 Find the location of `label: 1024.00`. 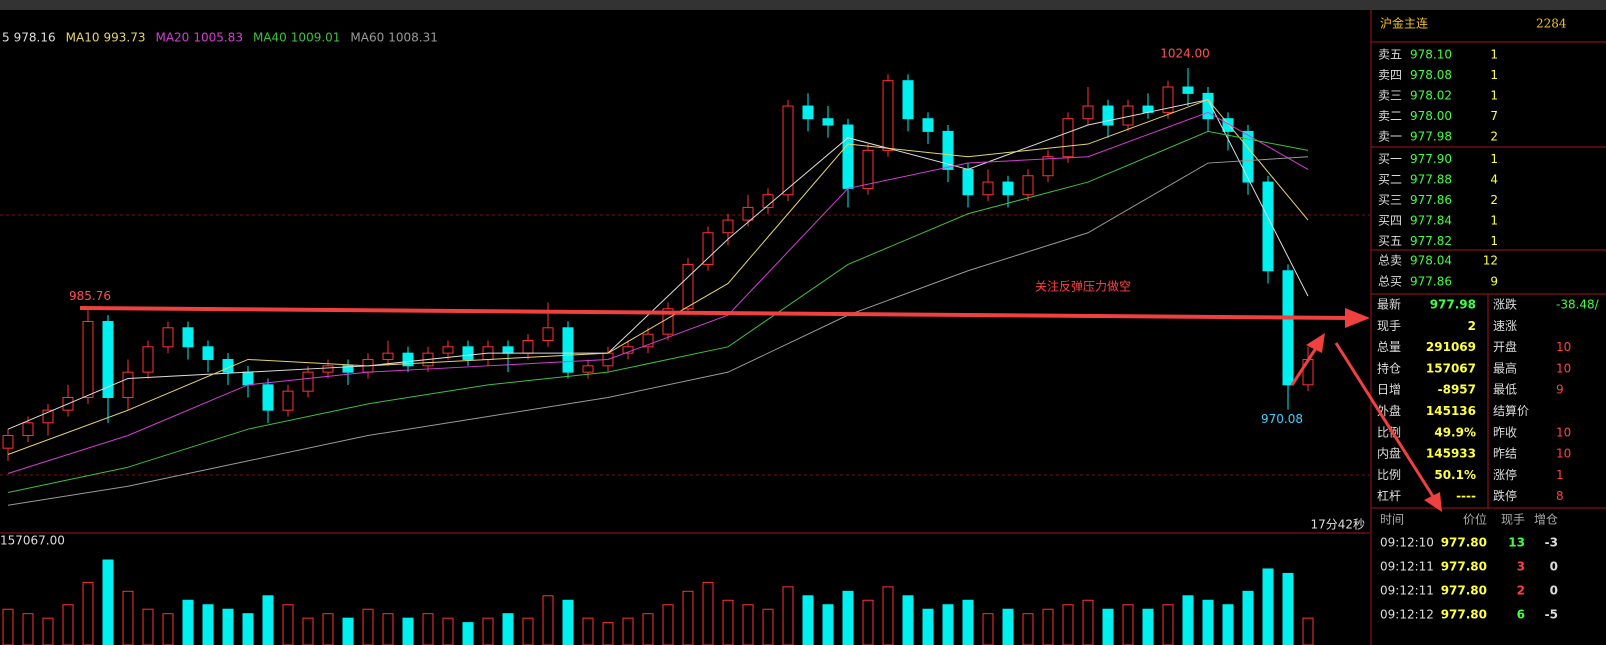

label: 1024.00 is located at coordinates (1185, 54).